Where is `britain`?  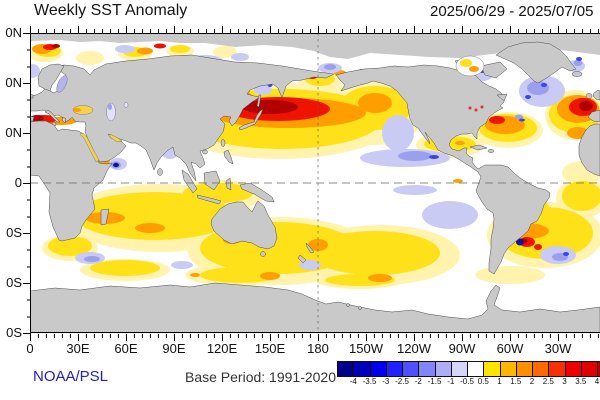
britain is located at coordinates (596, 95).